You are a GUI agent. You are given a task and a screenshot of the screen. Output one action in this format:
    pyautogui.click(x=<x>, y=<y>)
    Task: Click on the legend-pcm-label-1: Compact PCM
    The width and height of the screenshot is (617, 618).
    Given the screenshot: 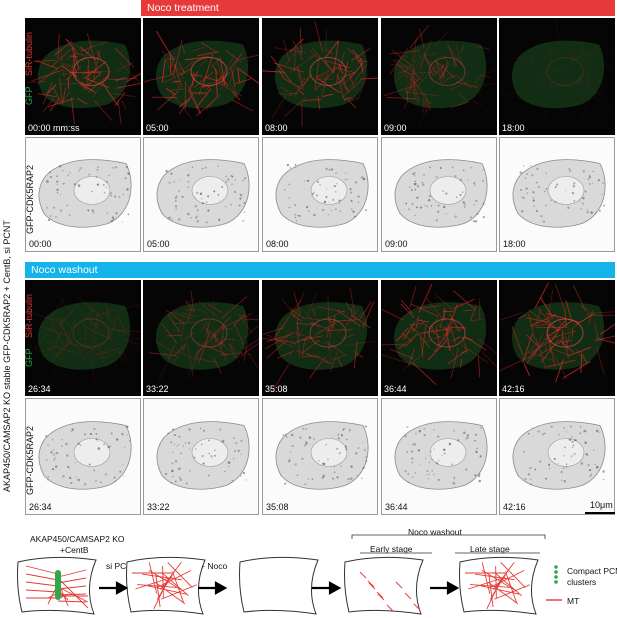 What is the action you would take?
    pyautogui.click(x=592, y=571)
    